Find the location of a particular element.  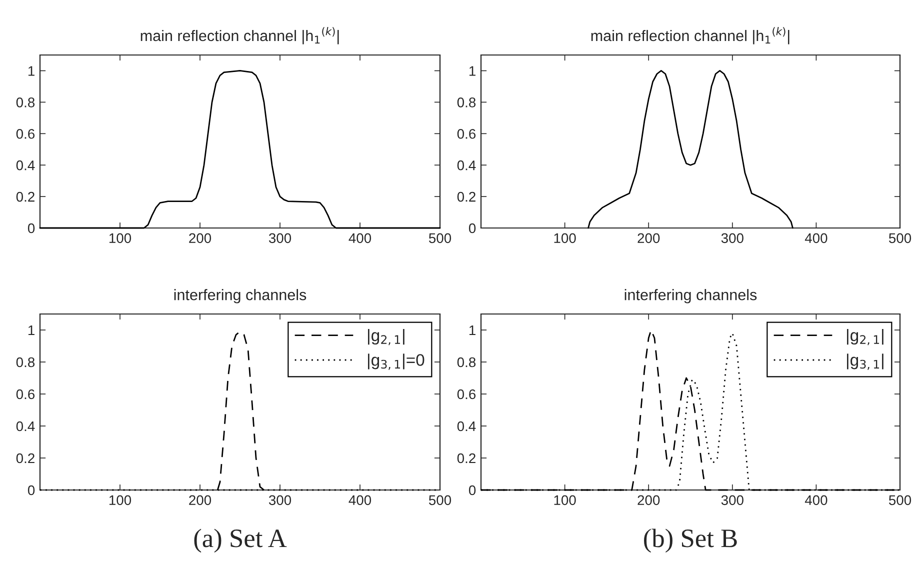

text: (a) Set A is located at coordinates (240, 540).